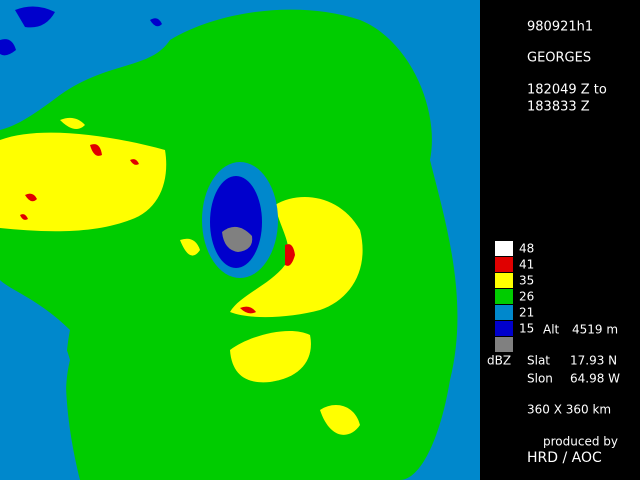 The image size is (640, 480). I want to click on legend-label: 41, so click(526, 265).